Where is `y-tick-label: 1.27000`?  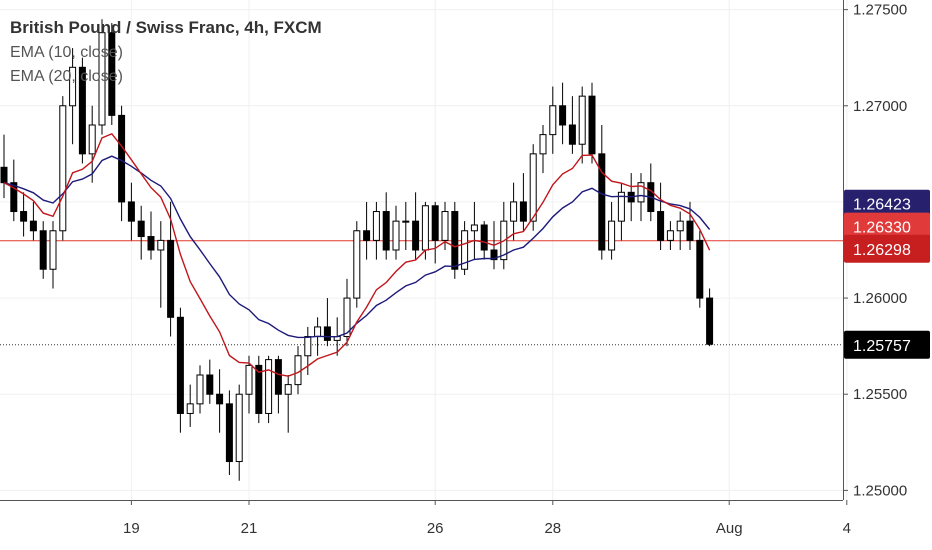
y-tick-label: 1.27000 is located at coordinates (880, 106).